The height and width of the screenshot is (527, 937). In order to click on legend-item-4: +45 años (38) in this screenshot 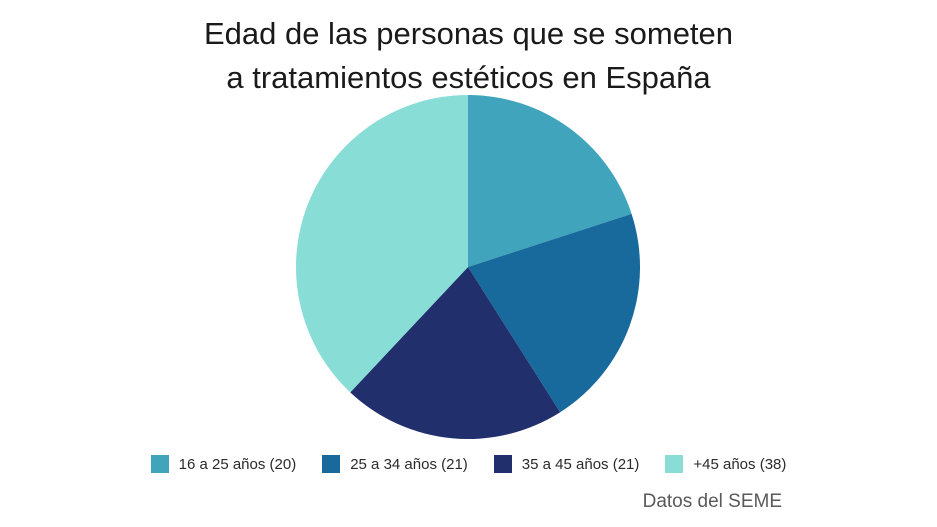, I will do `click(725, 464)`.